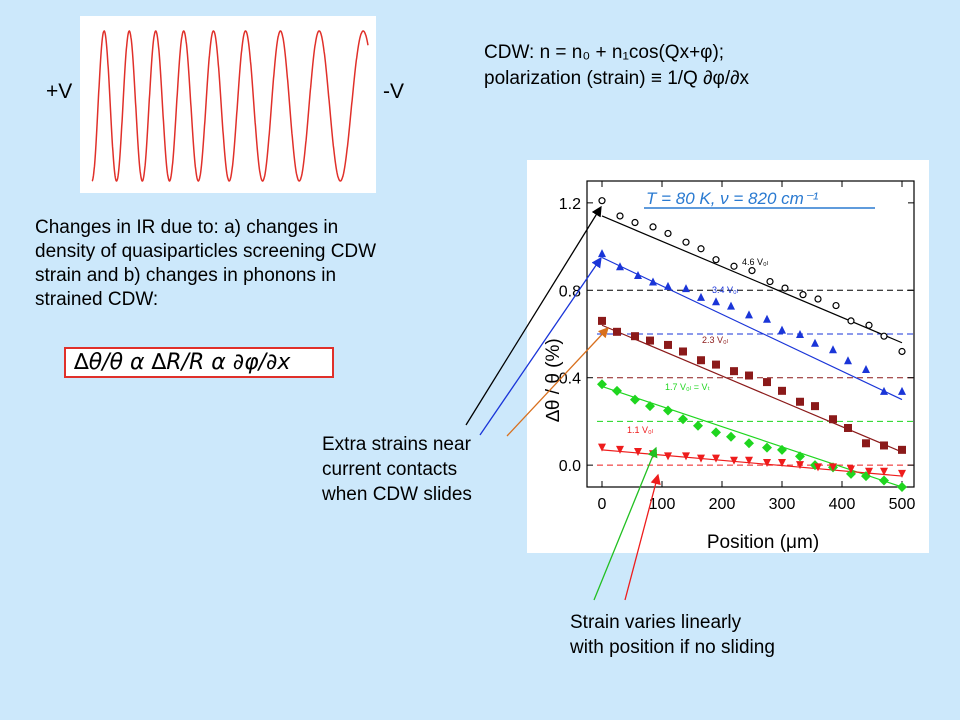  I want to click on cdw-equation-line2: polarization (strain) ≡ 1/Q ∂φ/∂x, so click(616, 78).